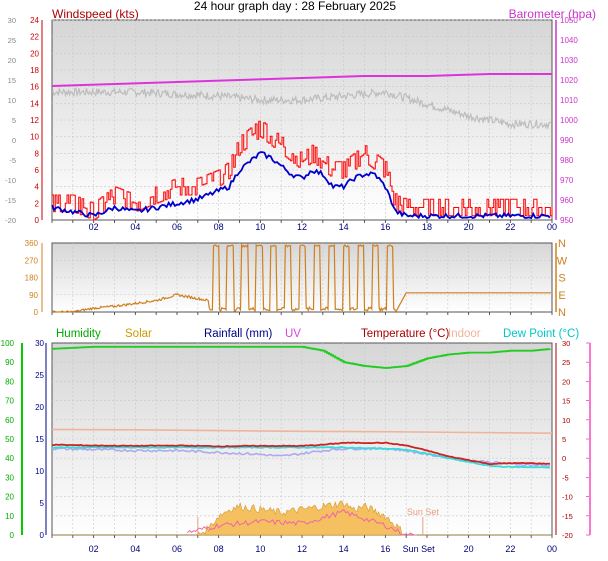 The height and width of the screenshot is (561, 608). I want to click on wind-x-tick-label: 22, so click(510, 227).